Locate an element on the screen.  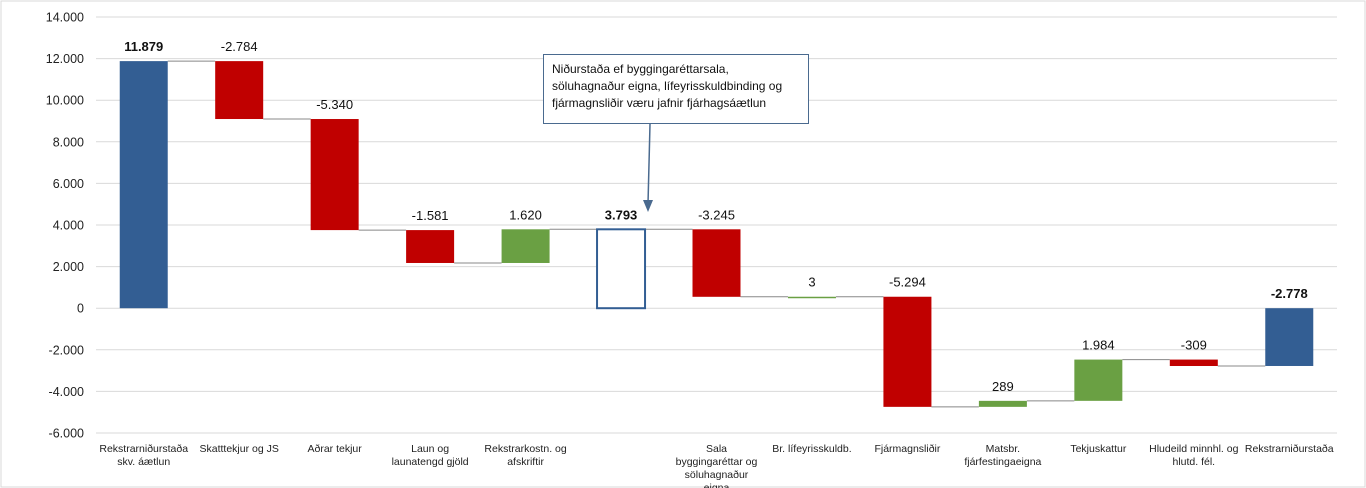
y-tick-label: 14.000 is located at coordinates (65, 18).